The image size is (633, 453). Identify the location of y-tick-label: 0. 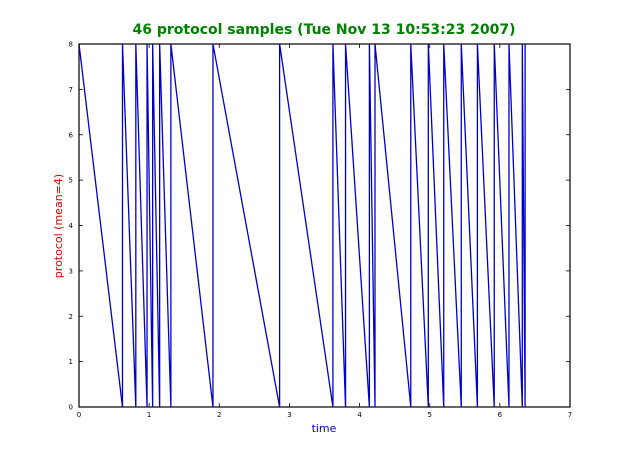
(71, 408).